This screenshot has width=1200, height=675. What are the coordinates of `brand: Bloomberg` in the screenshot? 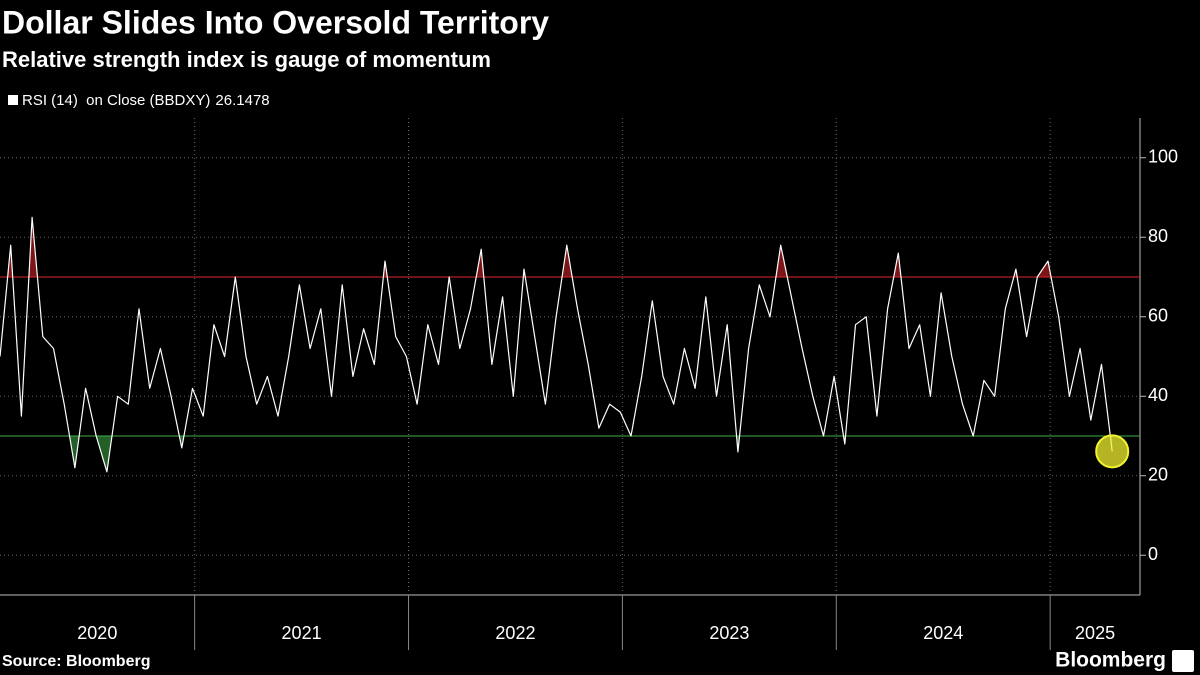 It's located at (1110, 660).